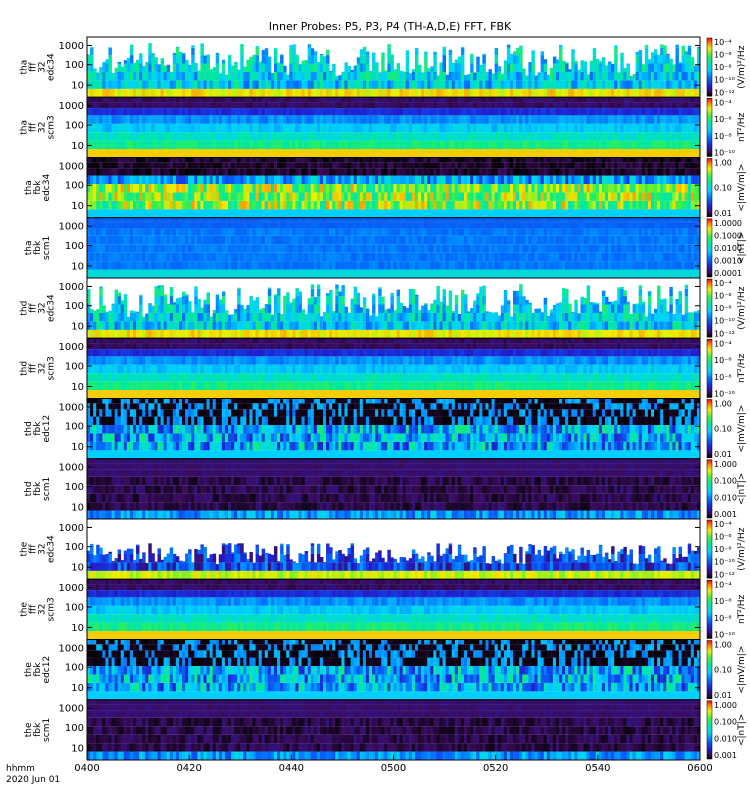  Describe the element at coordinates (393, 127) in the screenshot. I see `spectrogram-cells` at that location.